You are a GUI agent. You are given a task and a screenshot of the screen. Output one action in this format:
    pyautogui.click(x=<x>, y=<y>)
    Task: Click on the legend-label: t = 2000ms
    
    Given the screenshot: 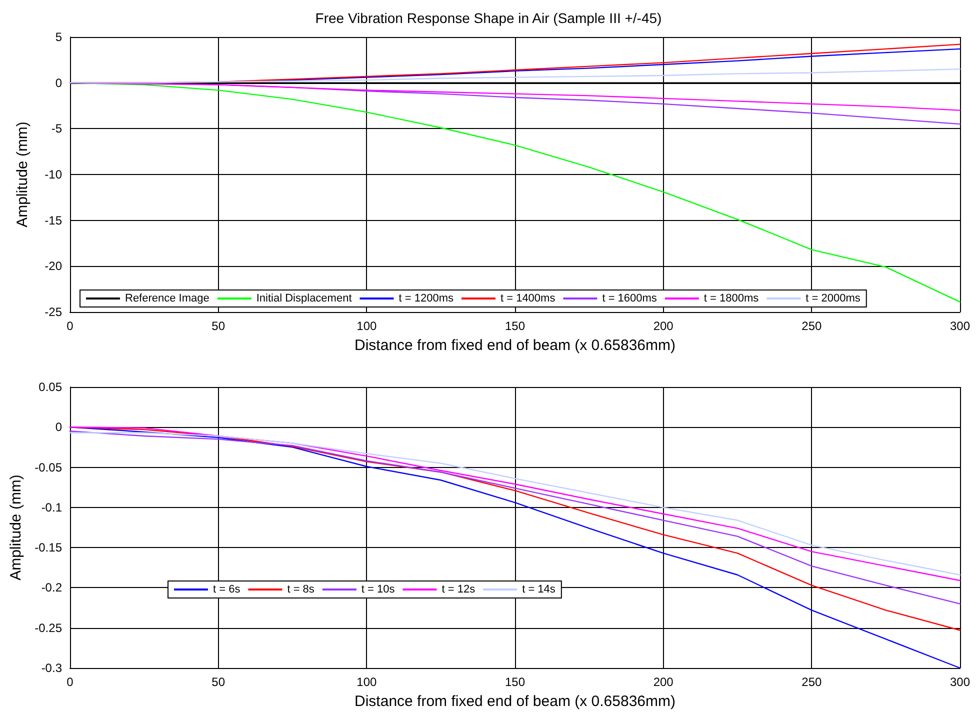 What is the action you would take?
    pyautogui.click(x=833, y=298)
    